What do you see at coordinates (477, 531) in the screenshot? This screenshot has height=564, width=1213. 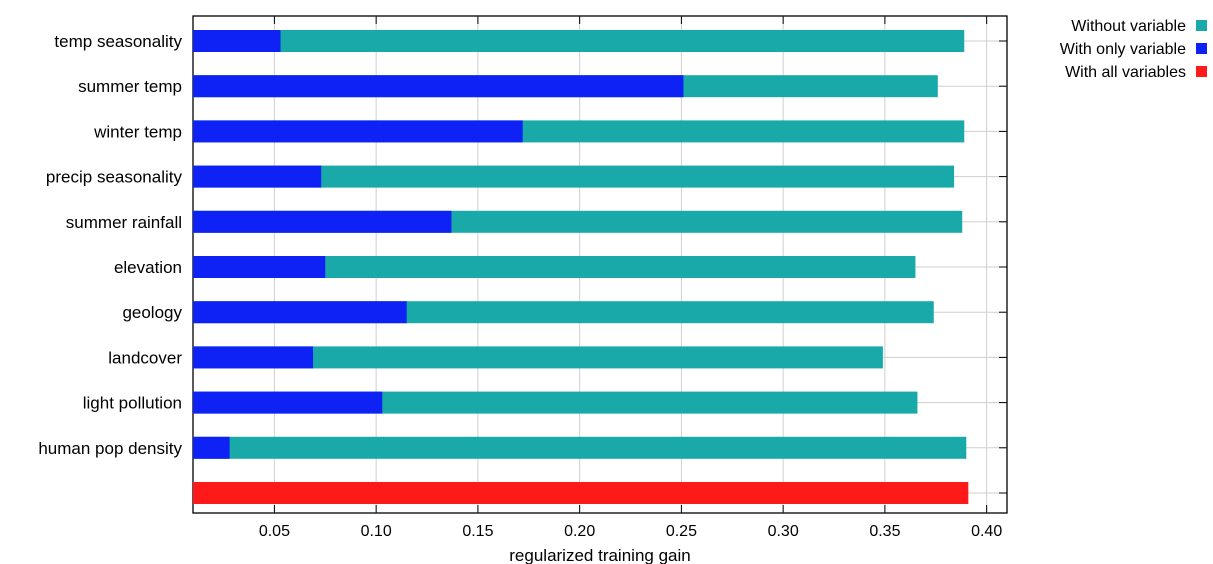 I see `x-tick-label: 0.15` at bounding box center [477, 531].